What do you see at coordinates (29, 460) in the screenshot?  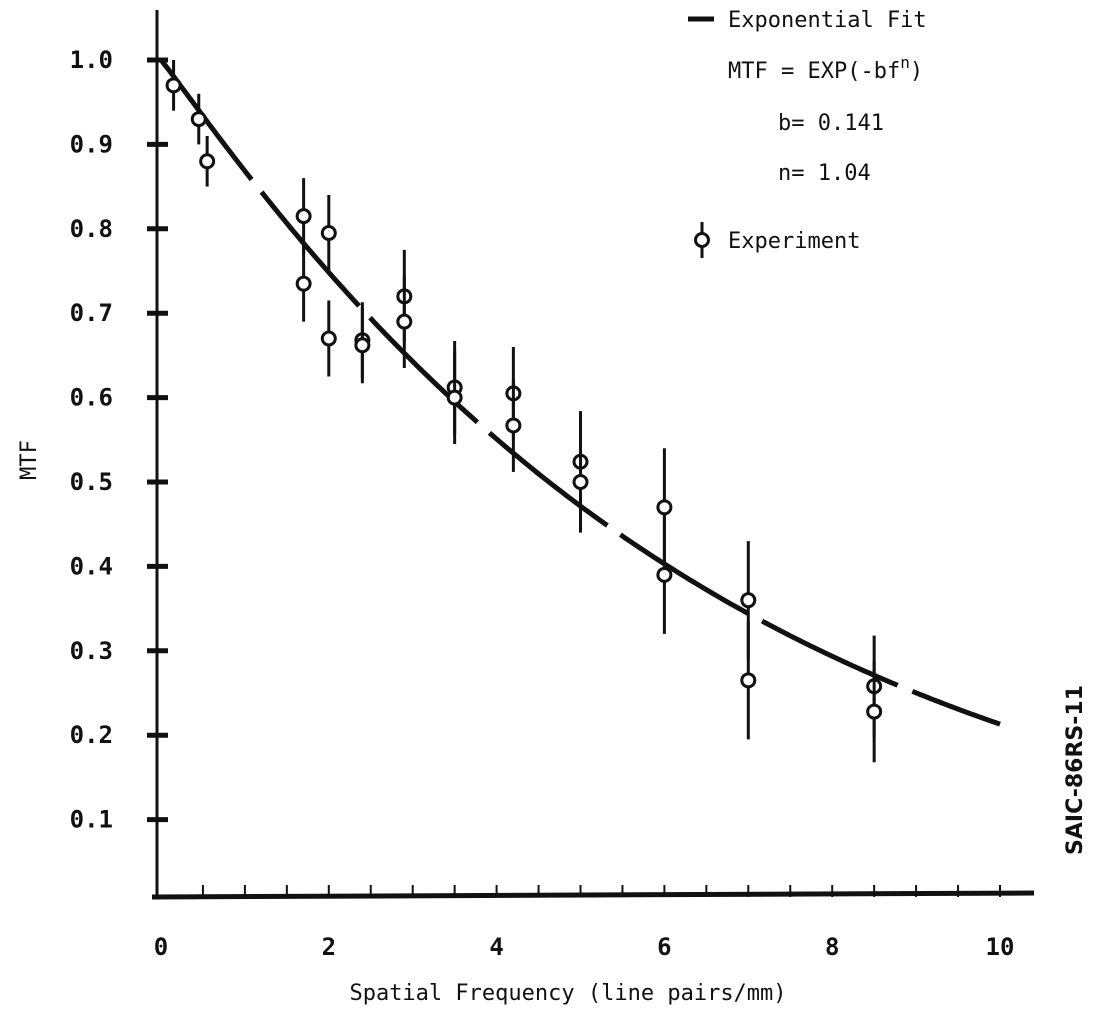 I see `y-axis-title: MTF` at bounding box center [29, 460].